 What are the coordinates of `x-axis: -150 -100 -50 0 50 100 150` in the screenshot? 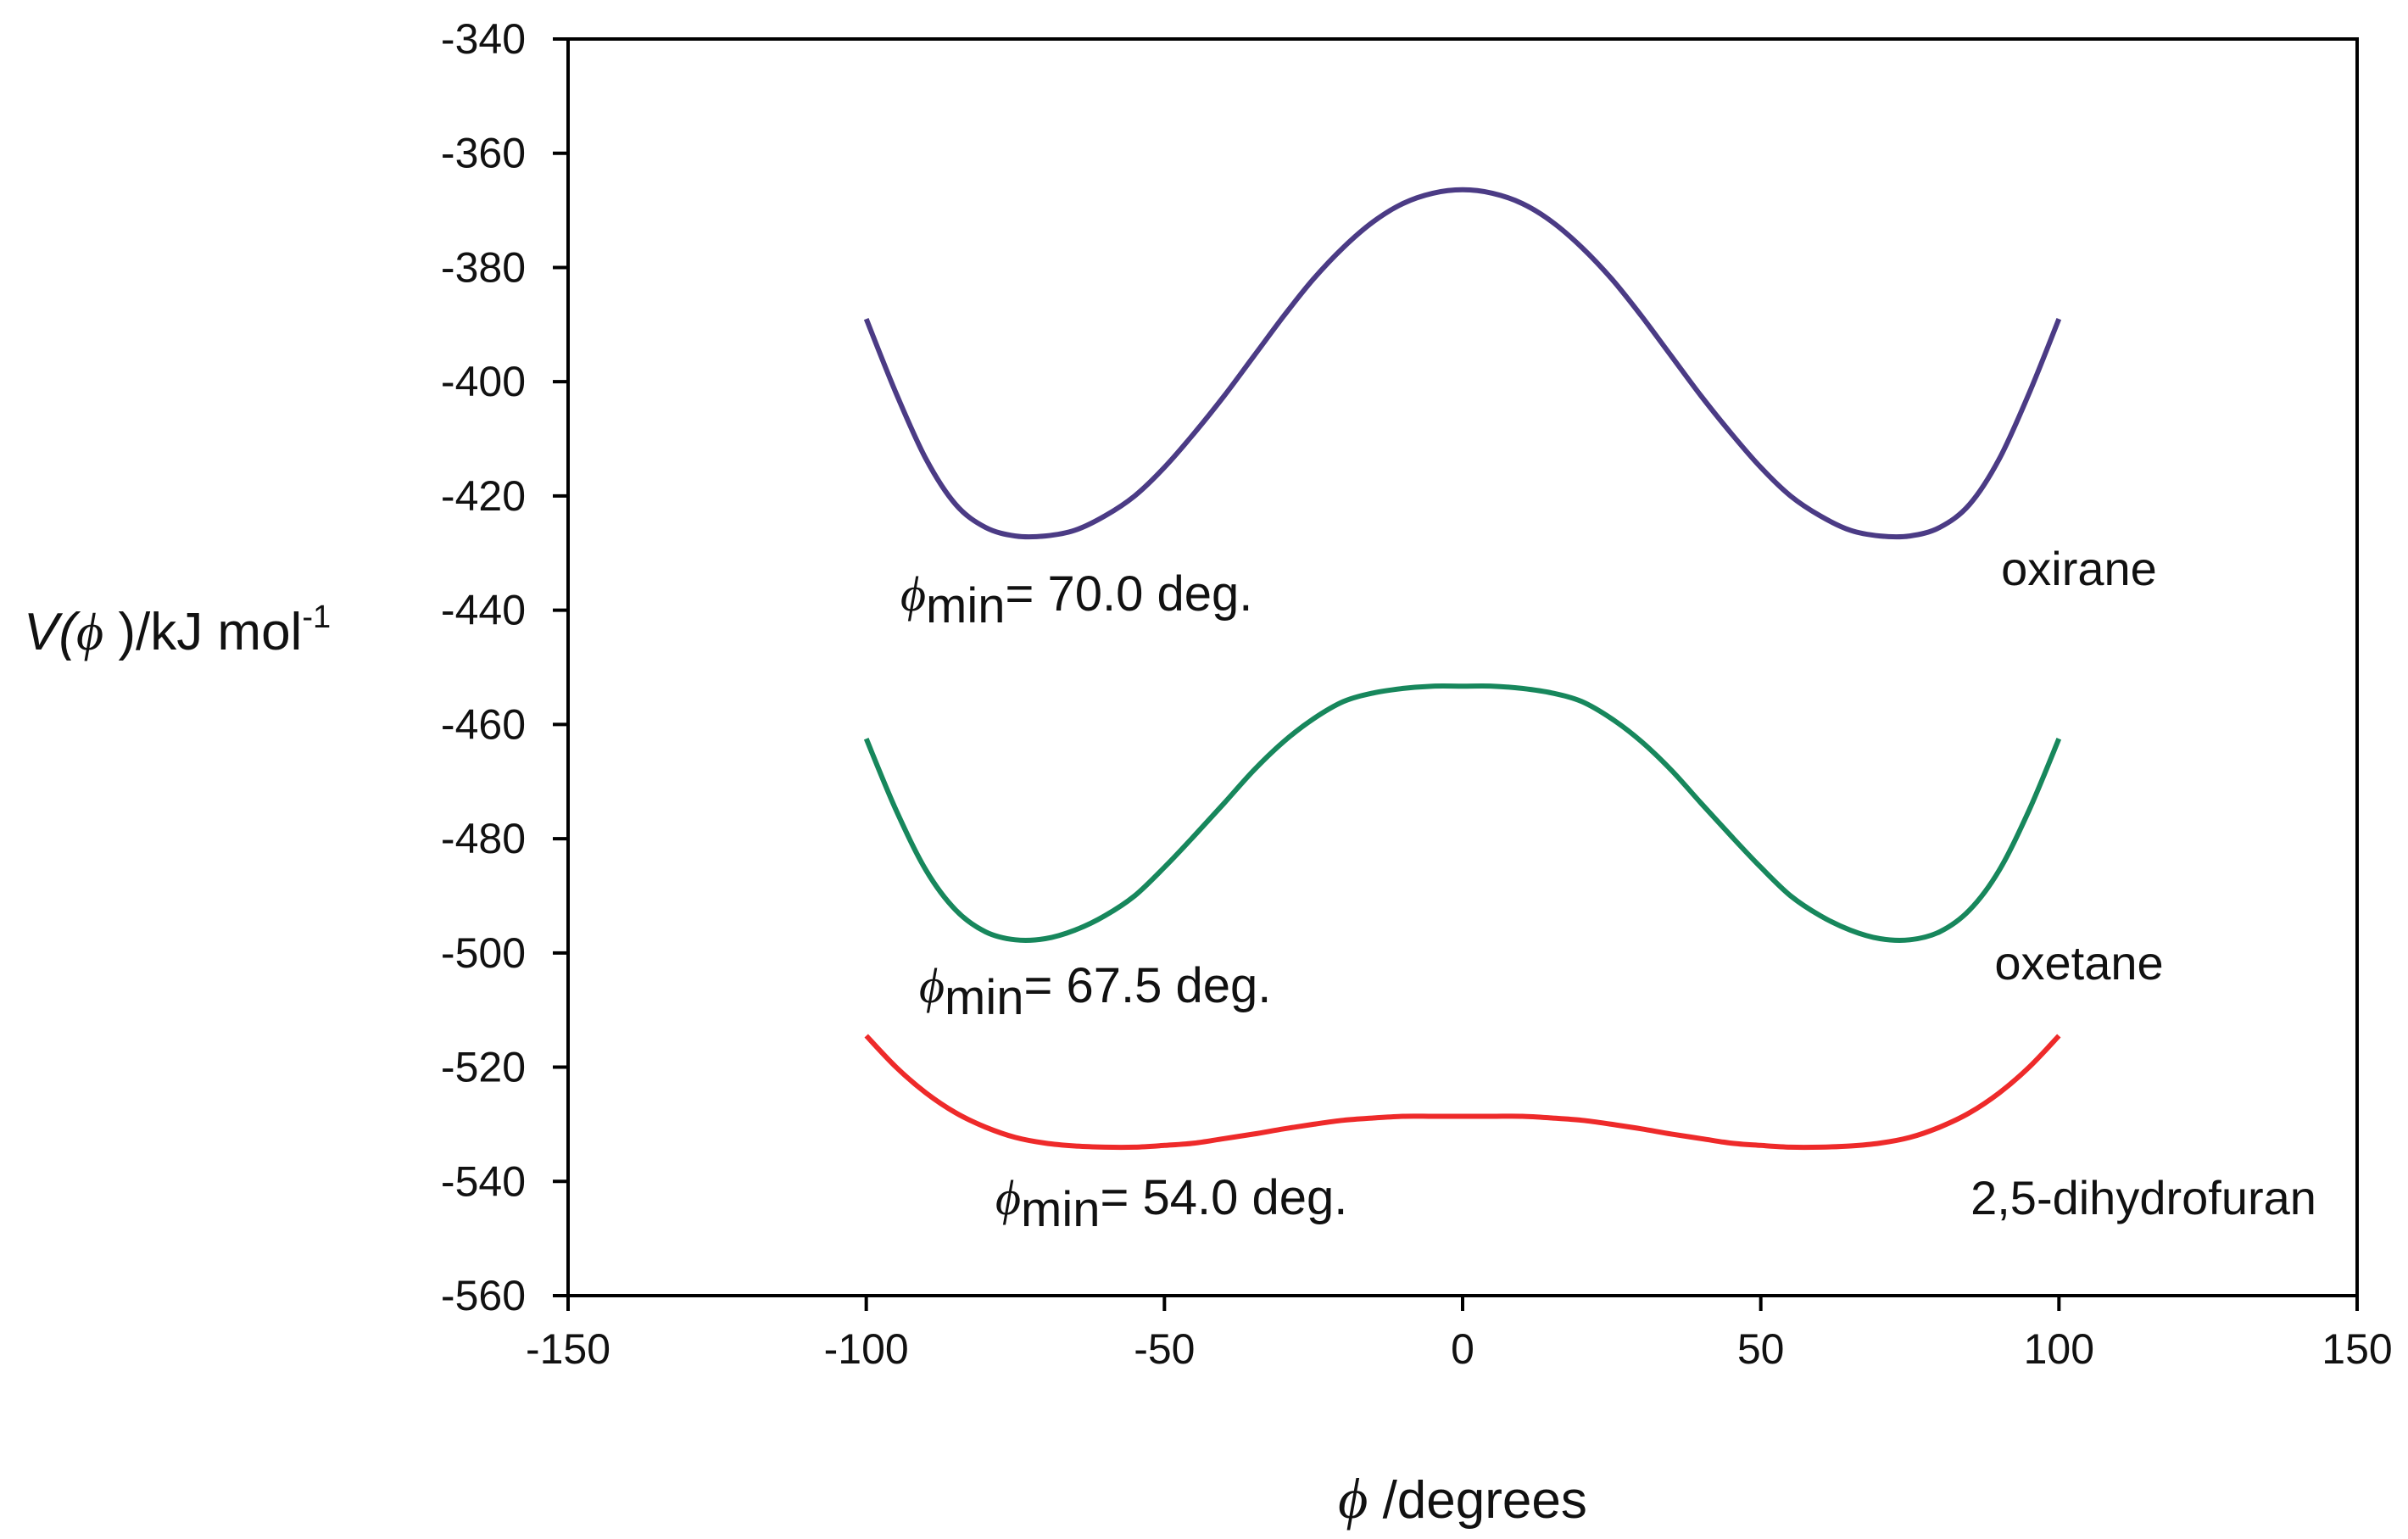 It's located at (1459, 1334).